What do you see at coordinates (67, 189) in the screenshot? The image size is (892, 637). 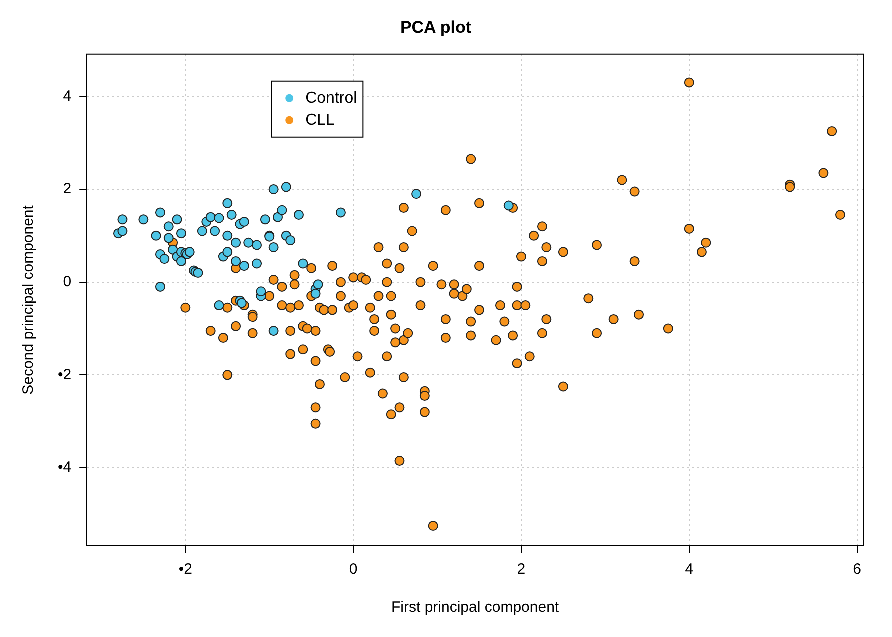 I see `y-tick-label: 2` at bounding box center [67, 189].